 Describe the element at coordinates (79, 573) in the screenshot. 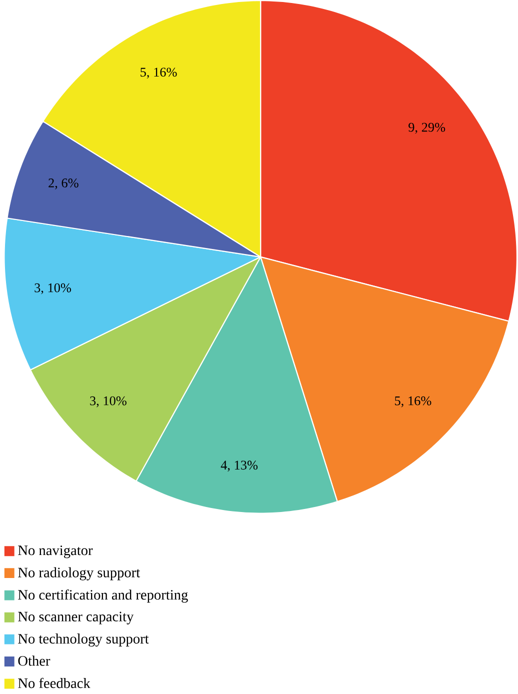

I see `legend-label: No radiology support` at that location.